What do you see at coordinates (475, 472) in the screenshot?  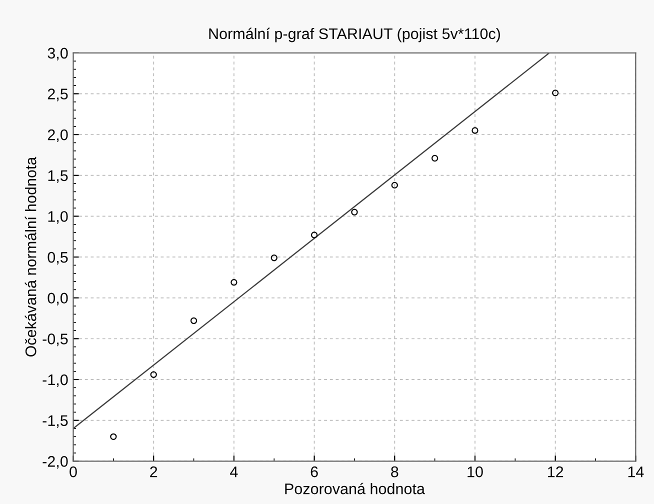 I see `x-tick-label: 10` at bounding box center [475, 472].